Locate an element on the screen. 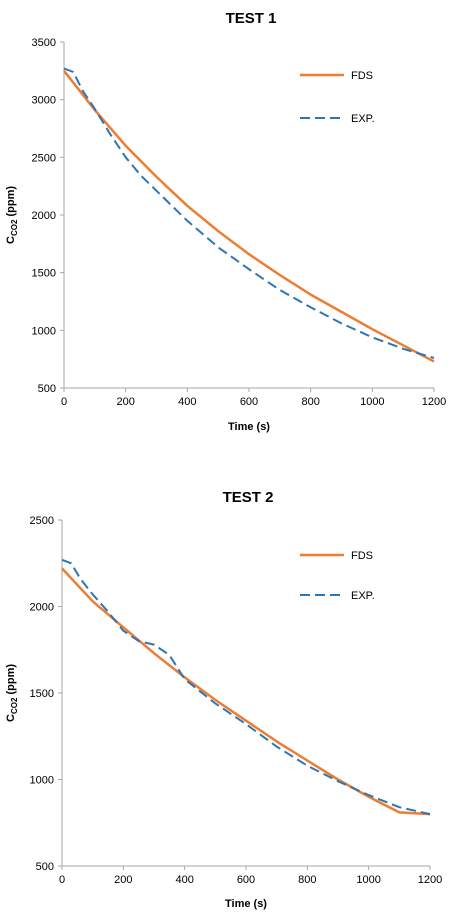  chart-1-y-tick-label: 3000 is located at coordinates (44, 101).